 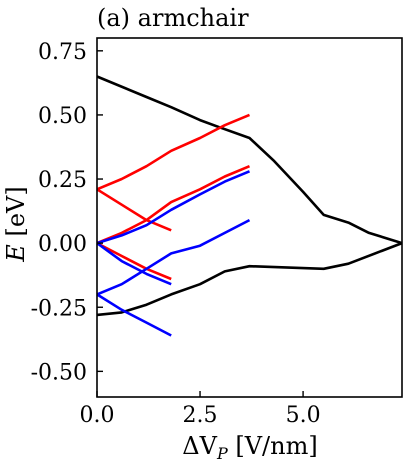 I want to click on x-axis-label-main: ΔV, so click(x=199, y=446).